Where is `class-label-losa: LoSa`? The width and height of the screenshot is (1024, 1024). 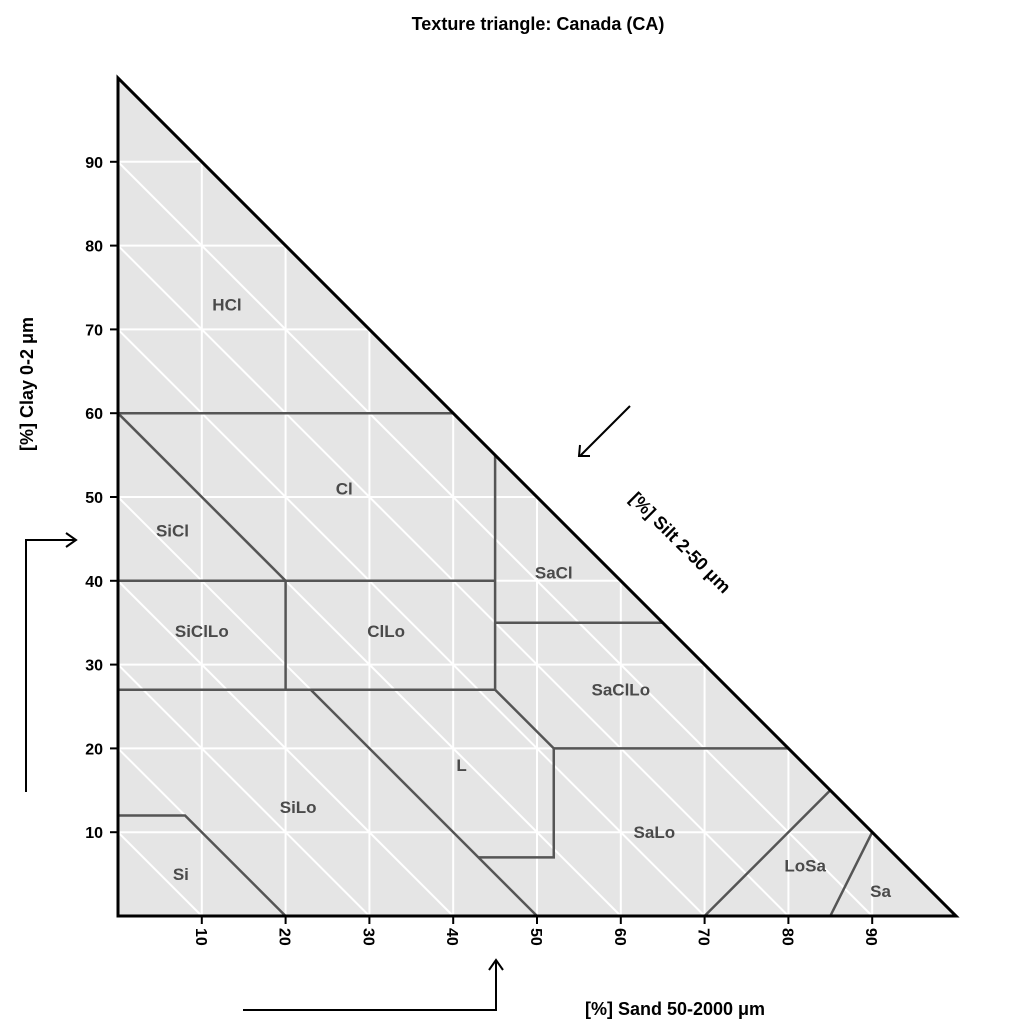 class-label-losa: LoSa is located at coordinates (805, 866).